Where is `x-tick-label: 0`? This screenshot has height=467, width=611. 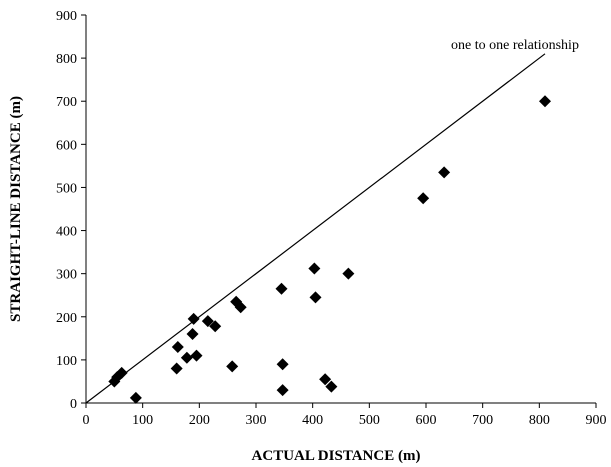
x-tick-label: 0 is located at coordinates (86, 420).